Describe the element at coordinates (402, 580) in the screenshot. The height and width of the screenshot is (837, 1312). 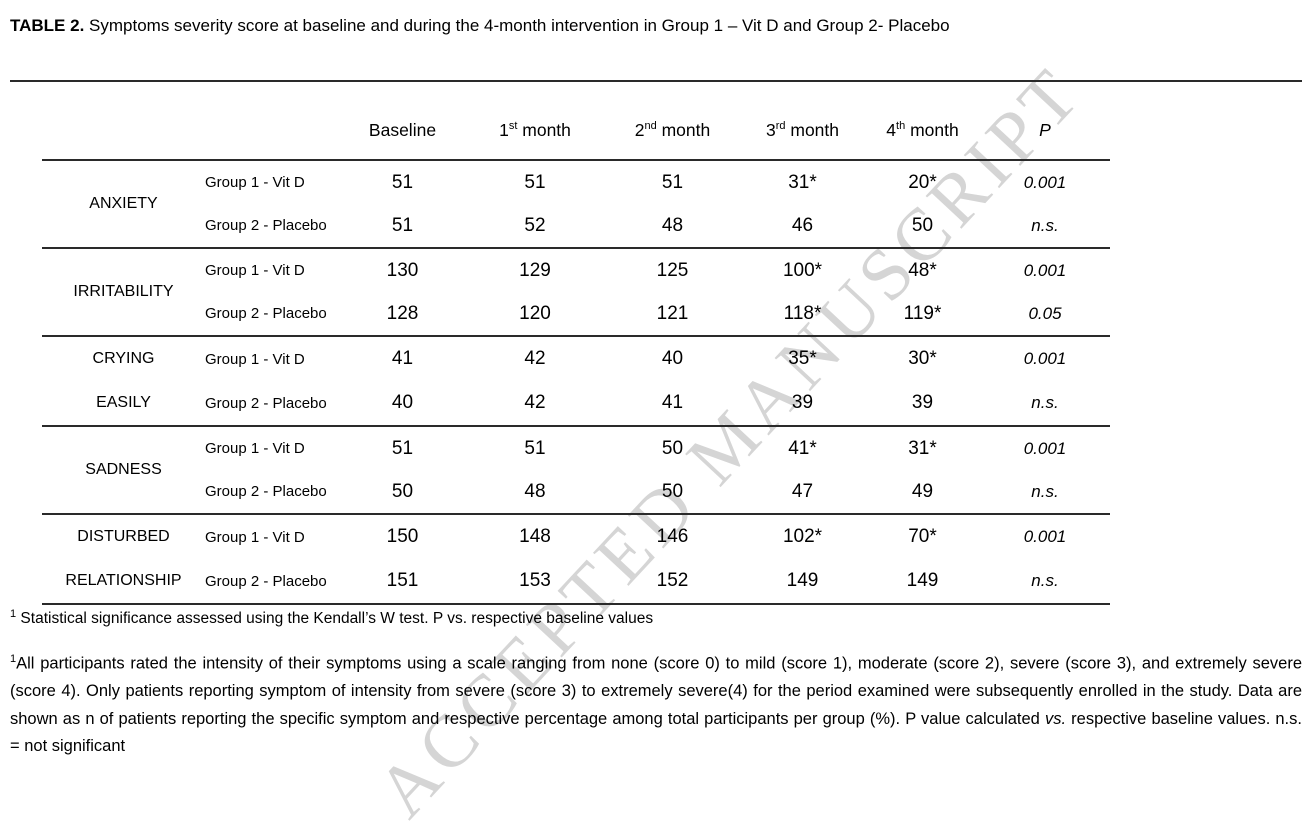
I see `cell-value: 151` at that location.